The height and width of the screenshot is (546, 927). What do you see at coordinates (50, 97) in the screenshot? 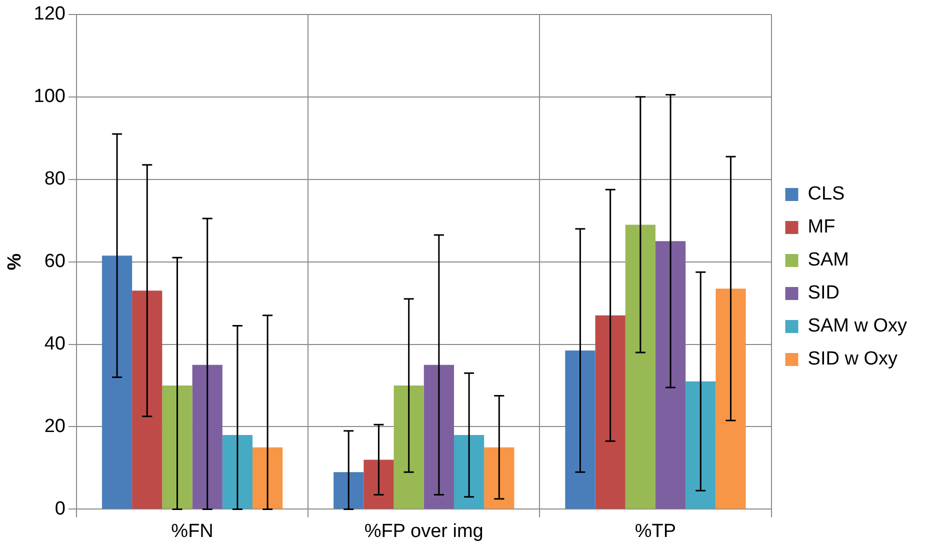
I see `y-tick-label: 100` at bounding box center [50, 97].